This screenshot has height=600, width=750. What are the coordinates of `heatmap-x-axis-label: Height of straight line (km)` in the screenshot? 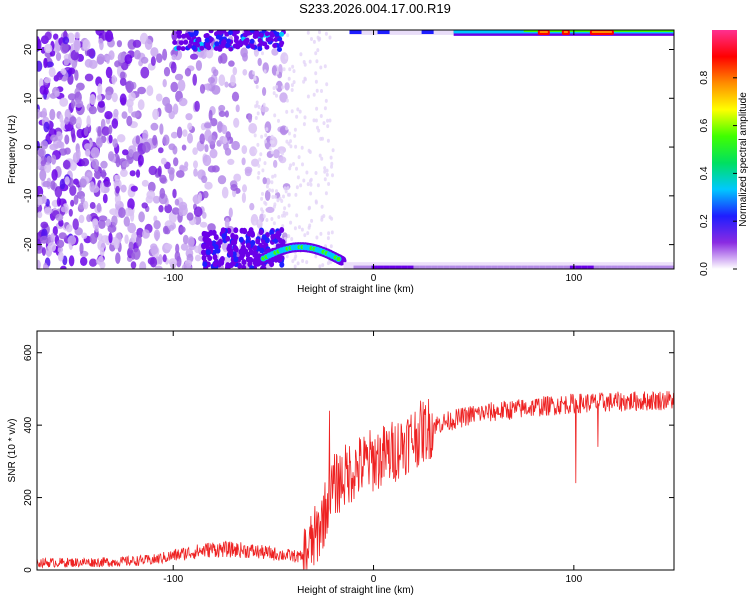 It's located at (355, 289).